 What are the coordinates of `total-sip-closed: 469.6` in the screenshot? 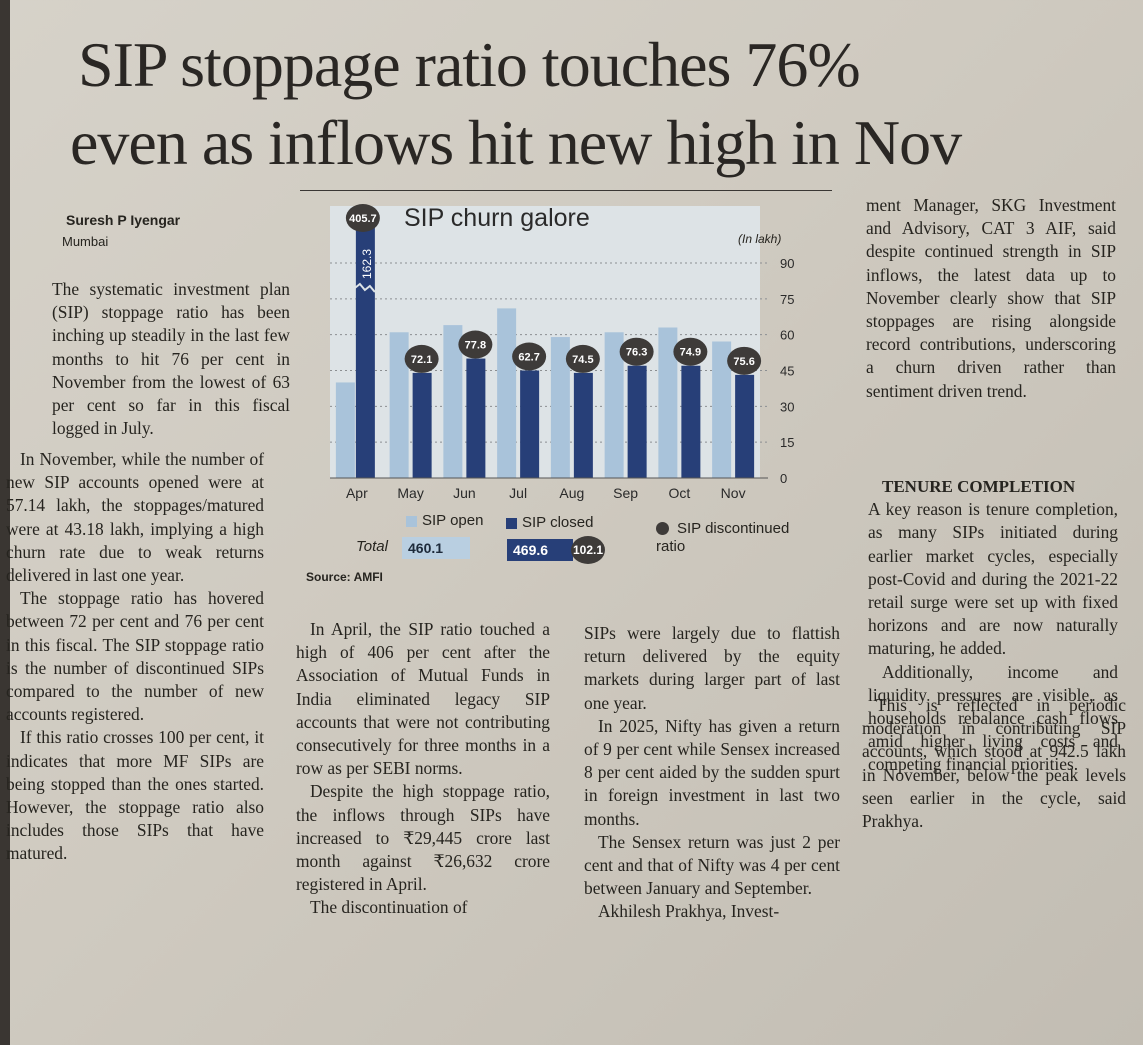 It's located at (540, 550).